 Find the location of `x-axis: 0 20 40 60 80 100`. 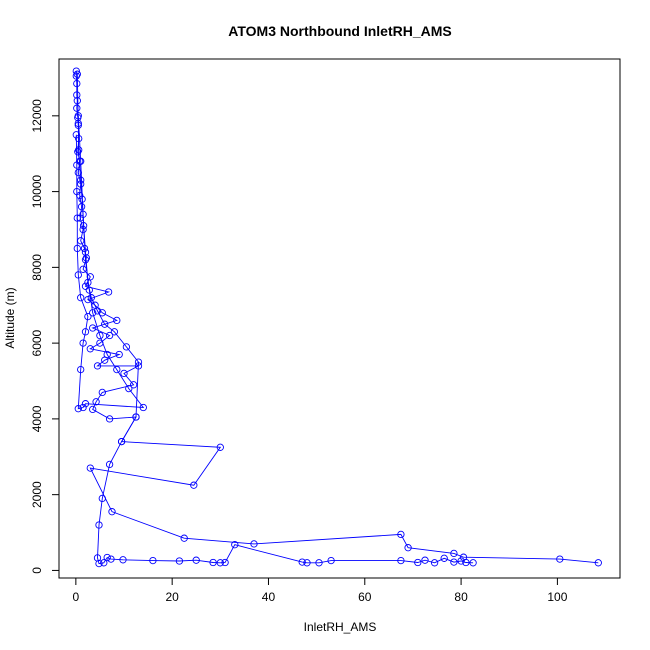

x-axis: 0 20 40 60 80 100 is located at coordinates (320, 590).